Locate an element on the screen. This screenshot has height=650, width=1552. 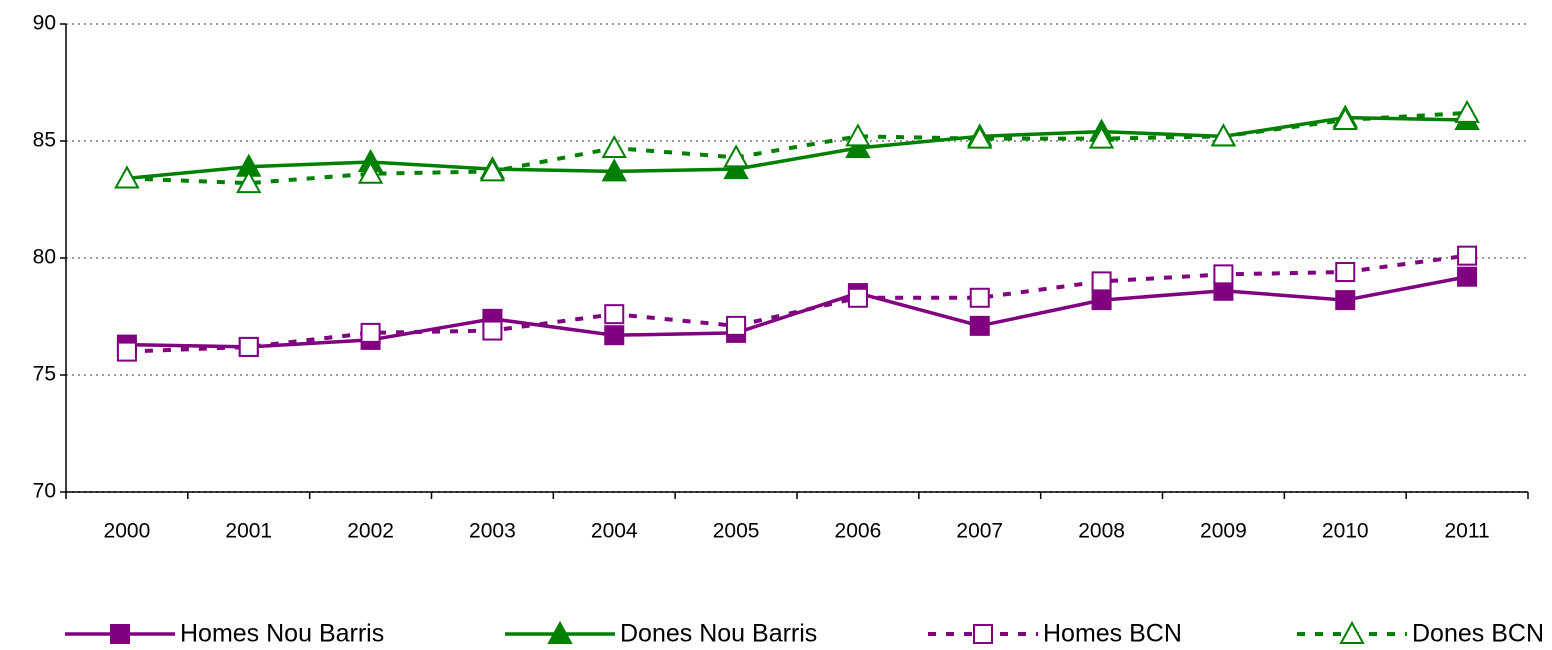
y-tick-label: 90 is located at coordinates (44, 23).